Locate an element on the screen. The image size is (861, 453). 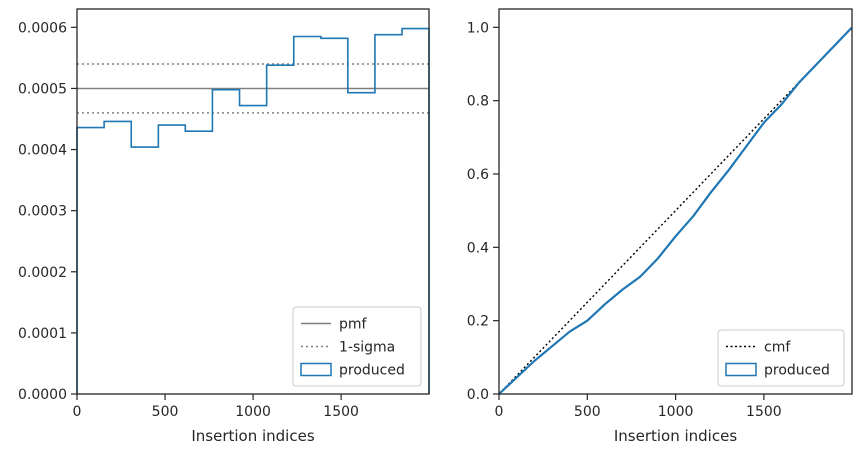
y-tick-label: 0.4 is located at coordinates (478, 248).